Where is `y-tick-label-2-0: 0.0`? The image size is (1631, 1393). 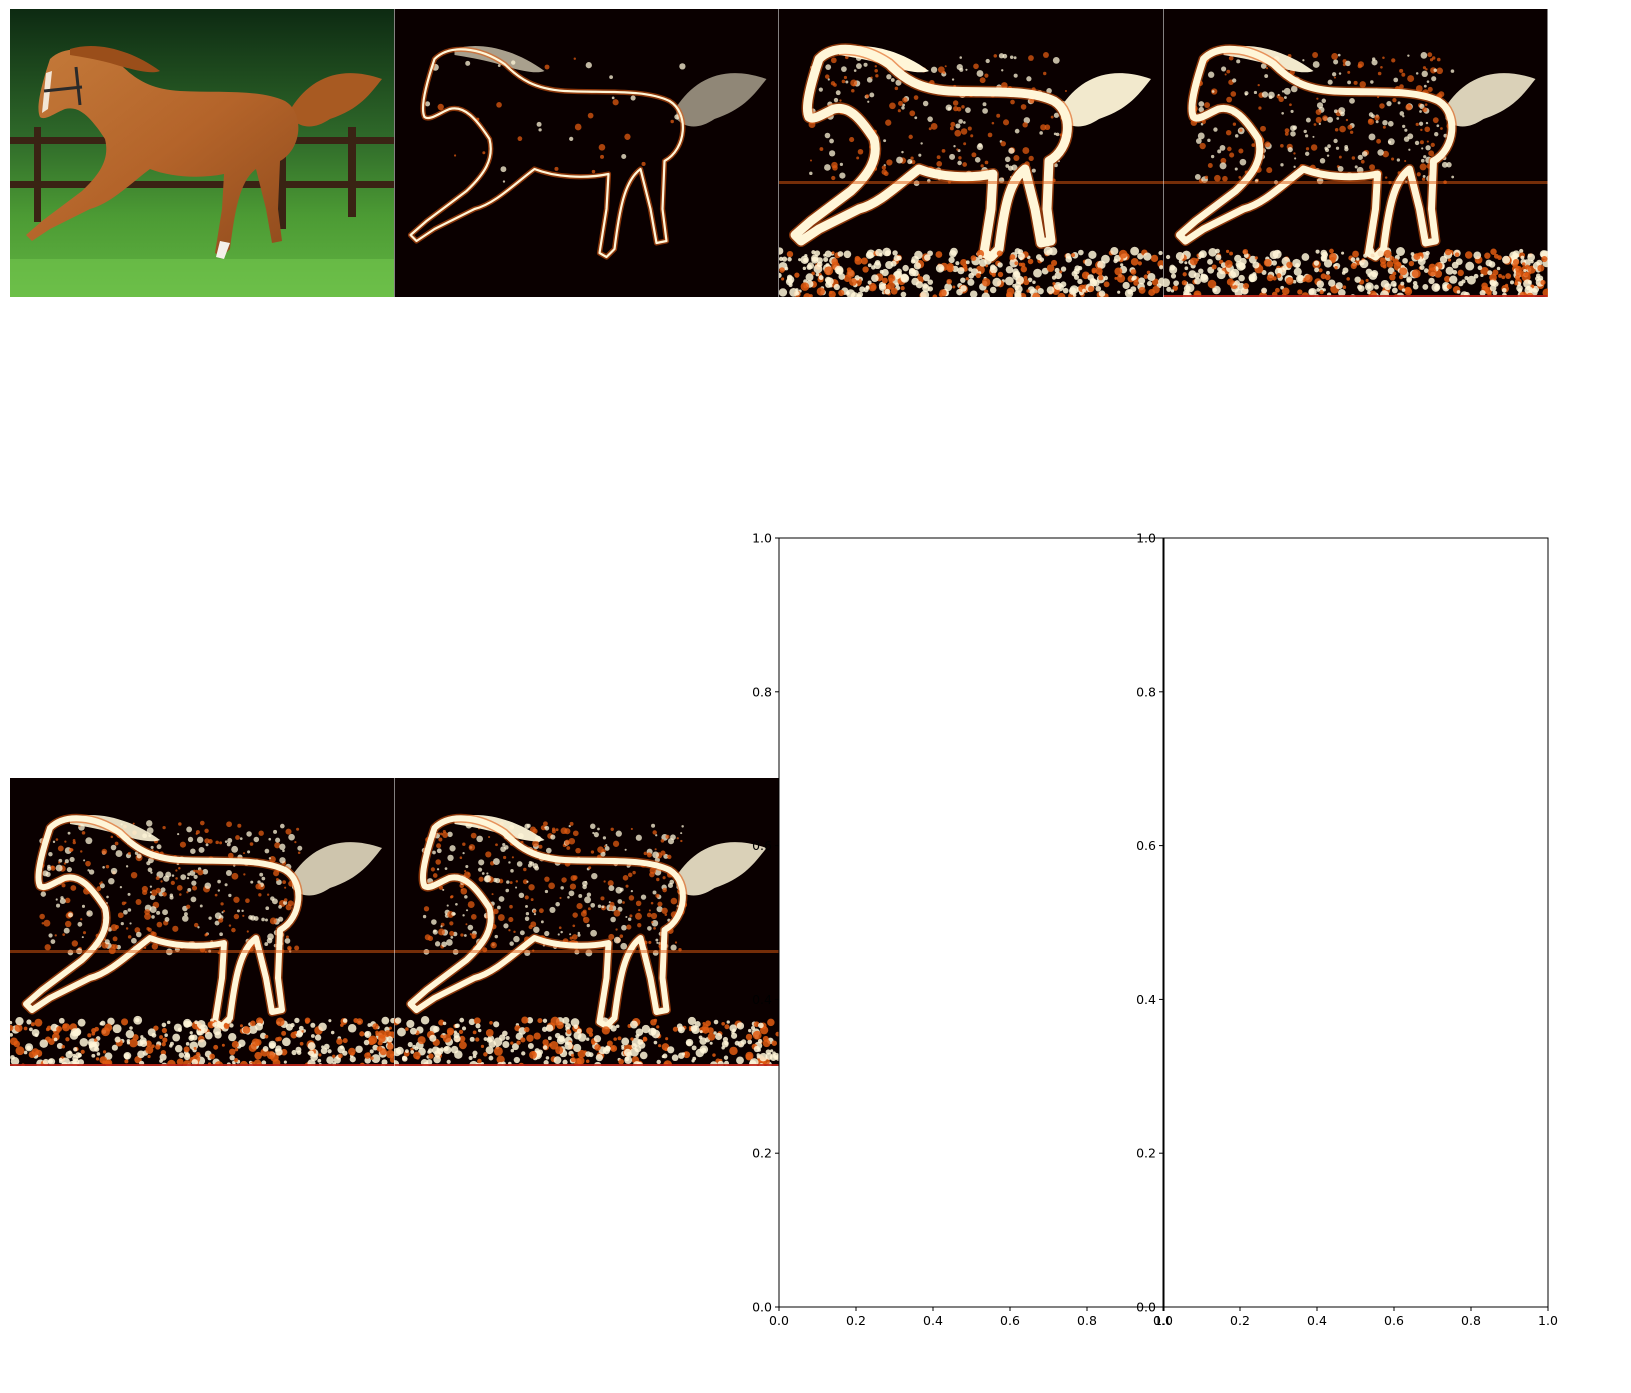
y-tick-label-2-0: 0.0 is located at coordinates (1146, 1307).